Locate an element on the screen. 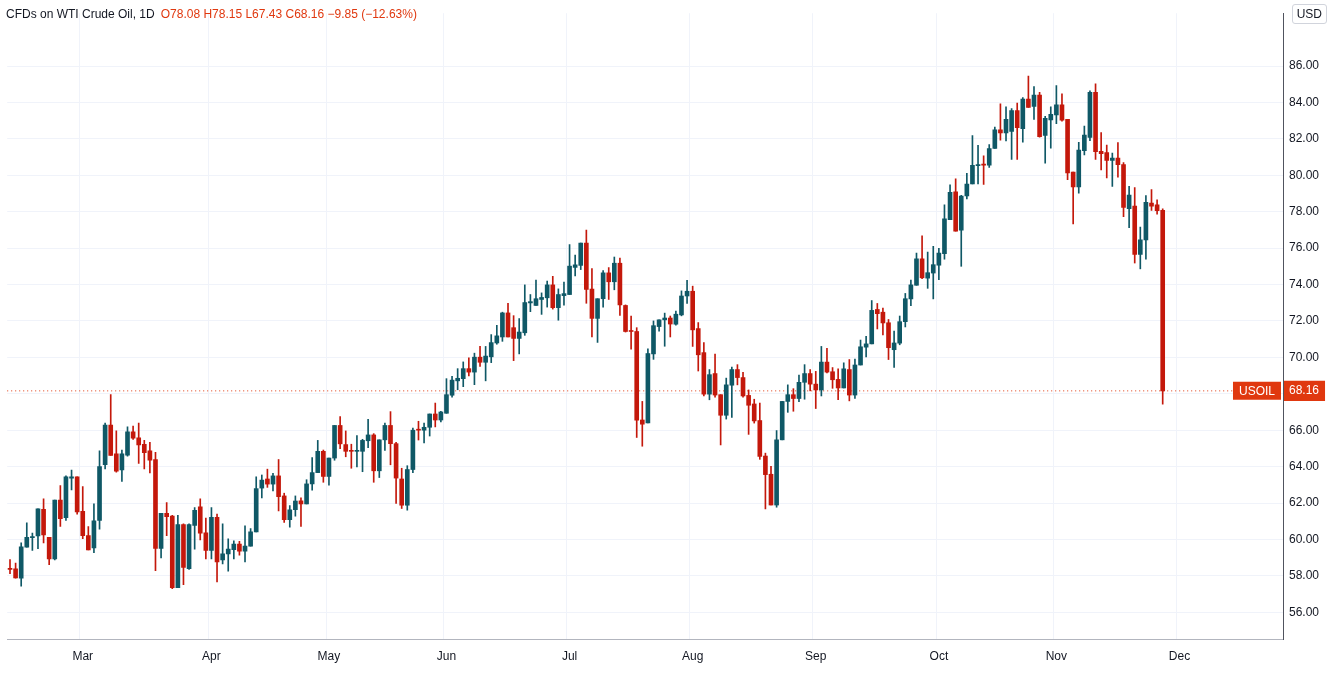 The width and height of the screenshot is (1331, 678). y-tick-label: 62.00 is located at coordinates (1304, 502).